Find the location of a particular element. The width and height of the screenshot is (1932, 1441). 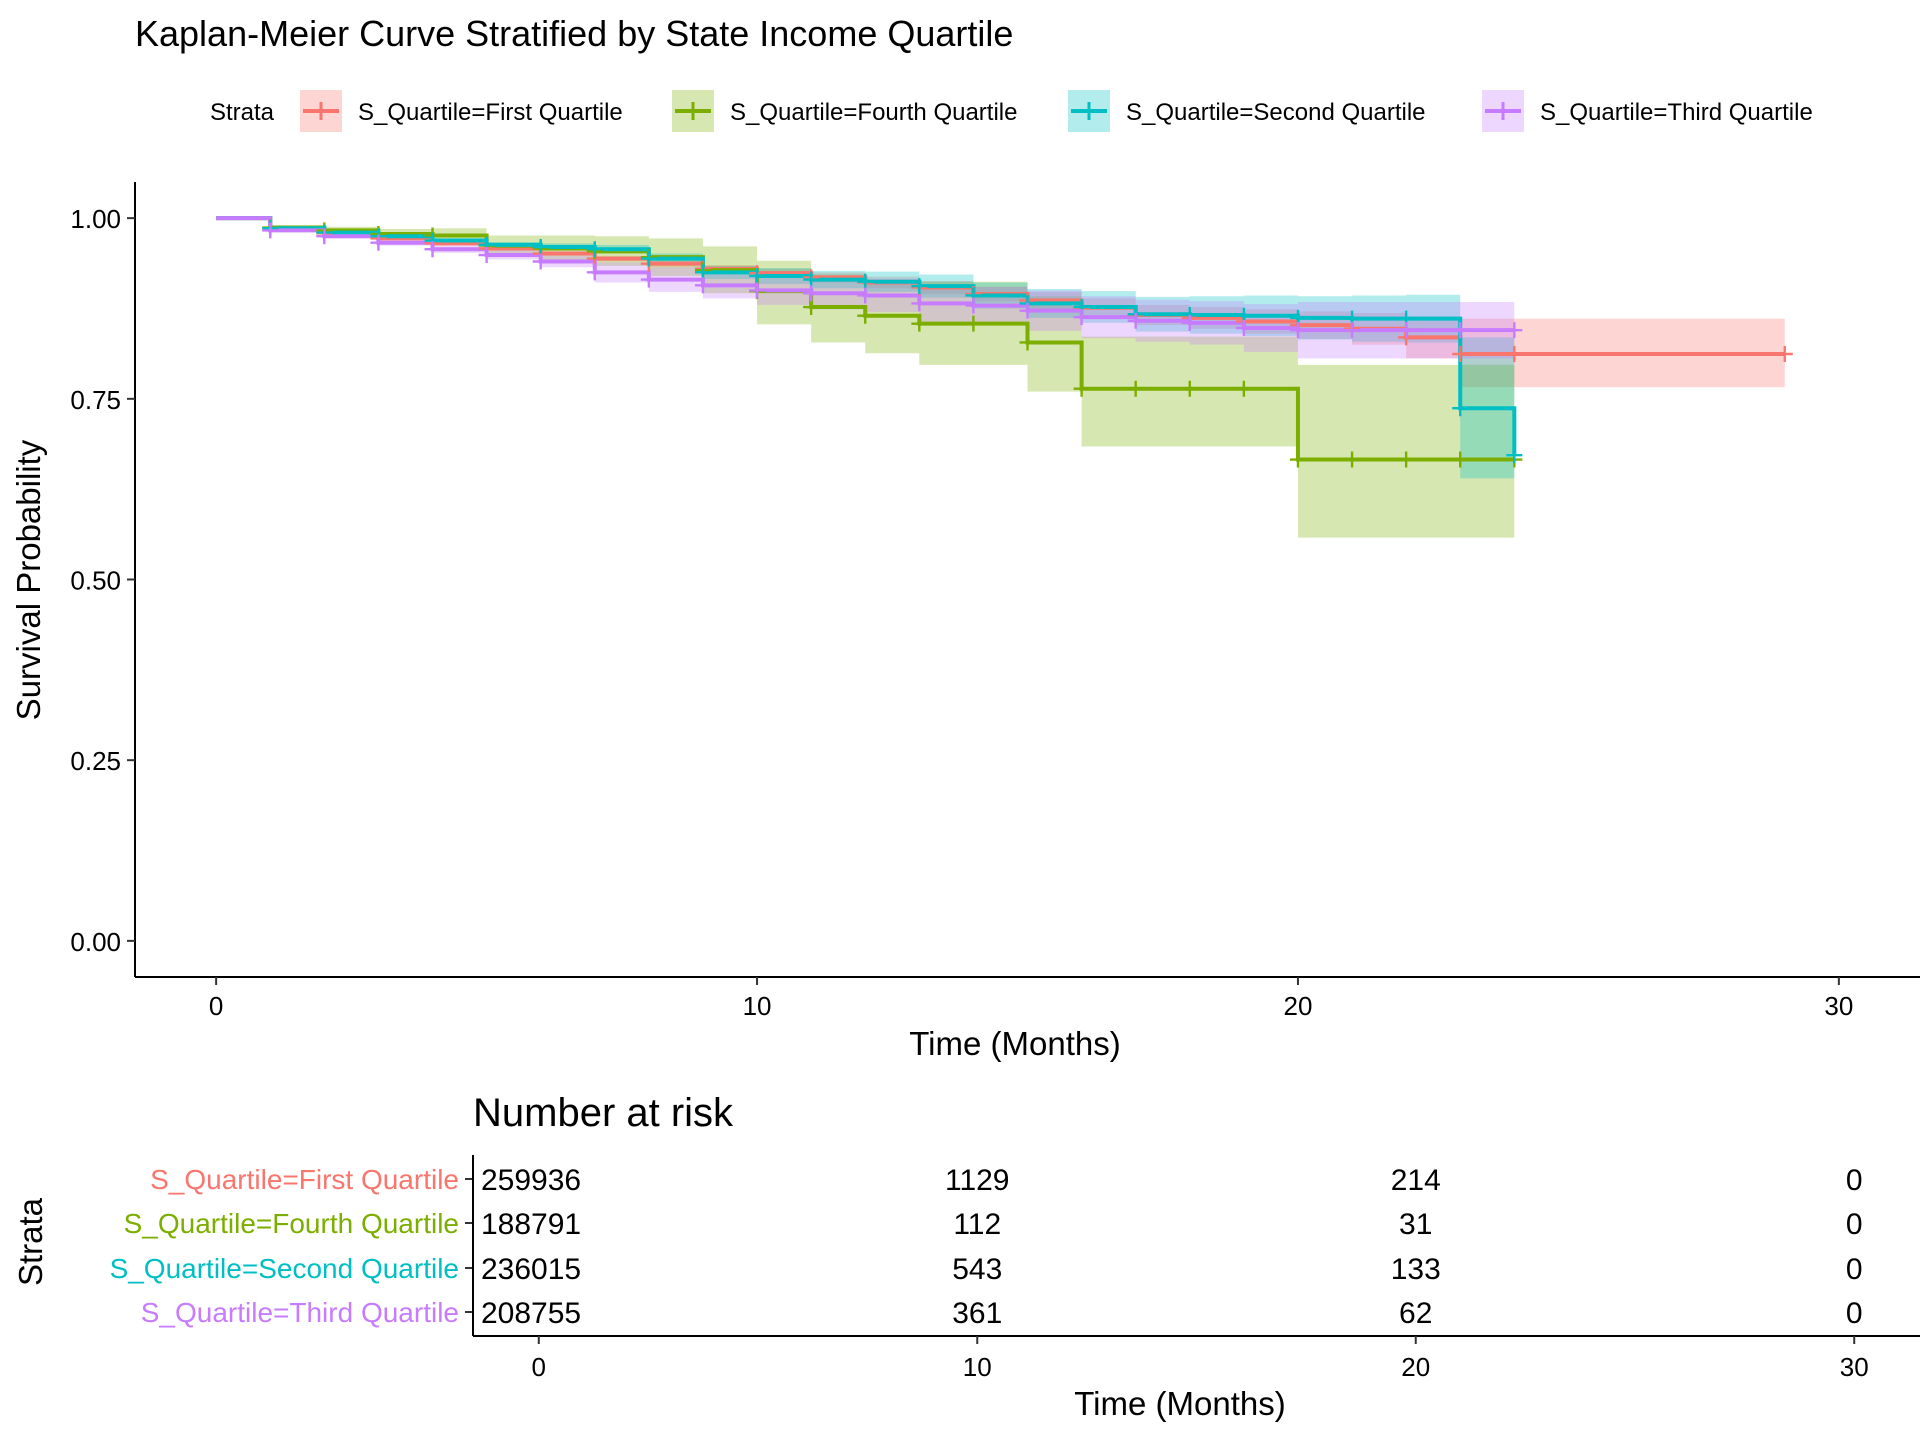

km-x-tick-label: 10 is located at coordinates (757, 1006).